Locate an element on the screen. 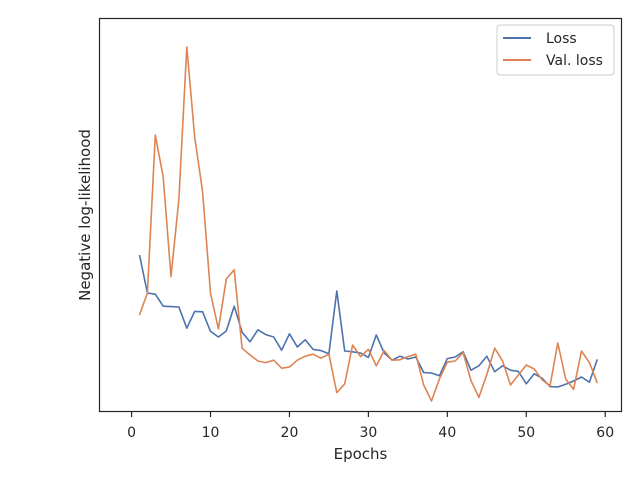 This screenshot has height=480, width=640. x-tick-label: 0 is located at coordinates (131, 433).